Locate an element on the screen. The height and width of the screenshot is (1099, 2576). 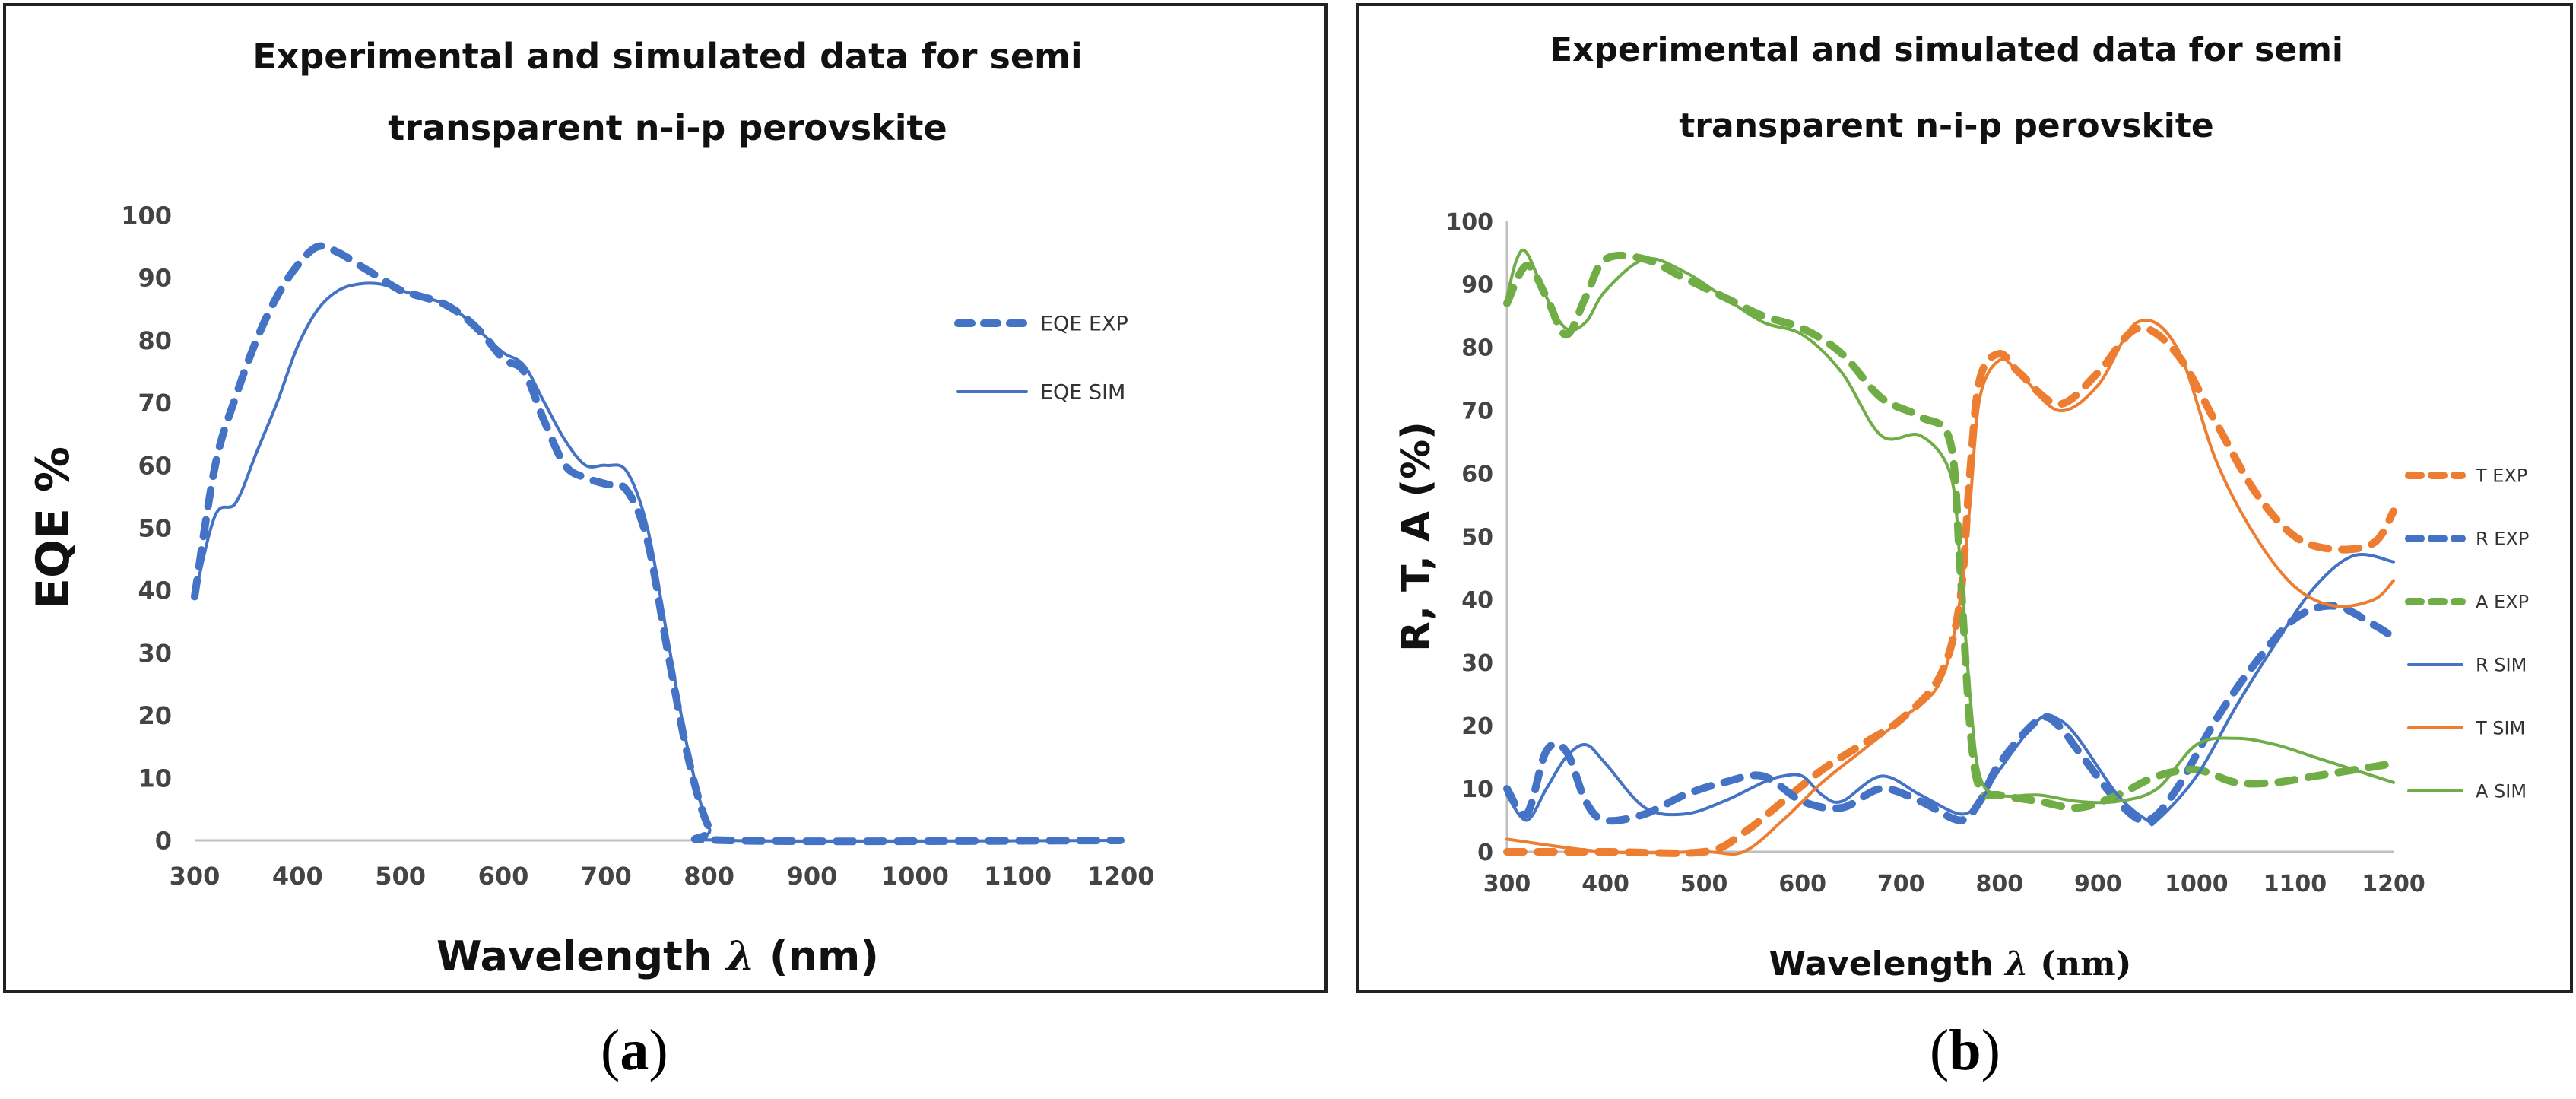
caption-b: (b) is located at coordinates (1965, 1050).